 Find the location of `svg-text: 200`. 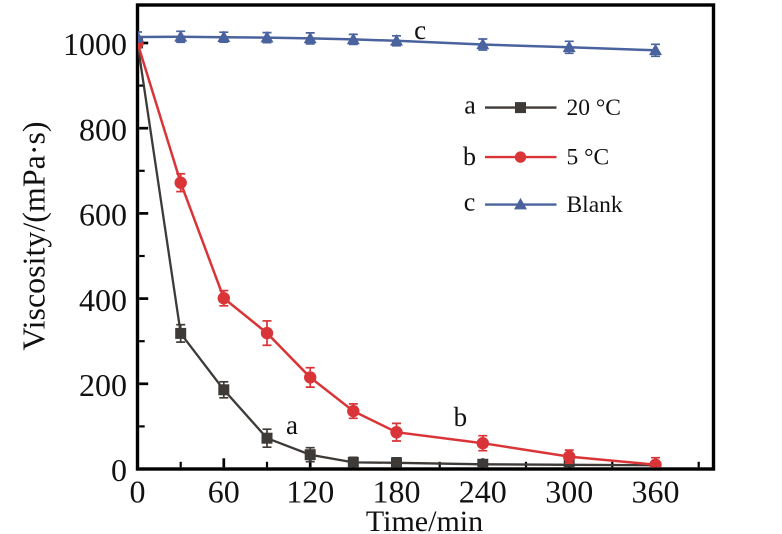

svg-text: 200 is located at coordinates (103, 385).